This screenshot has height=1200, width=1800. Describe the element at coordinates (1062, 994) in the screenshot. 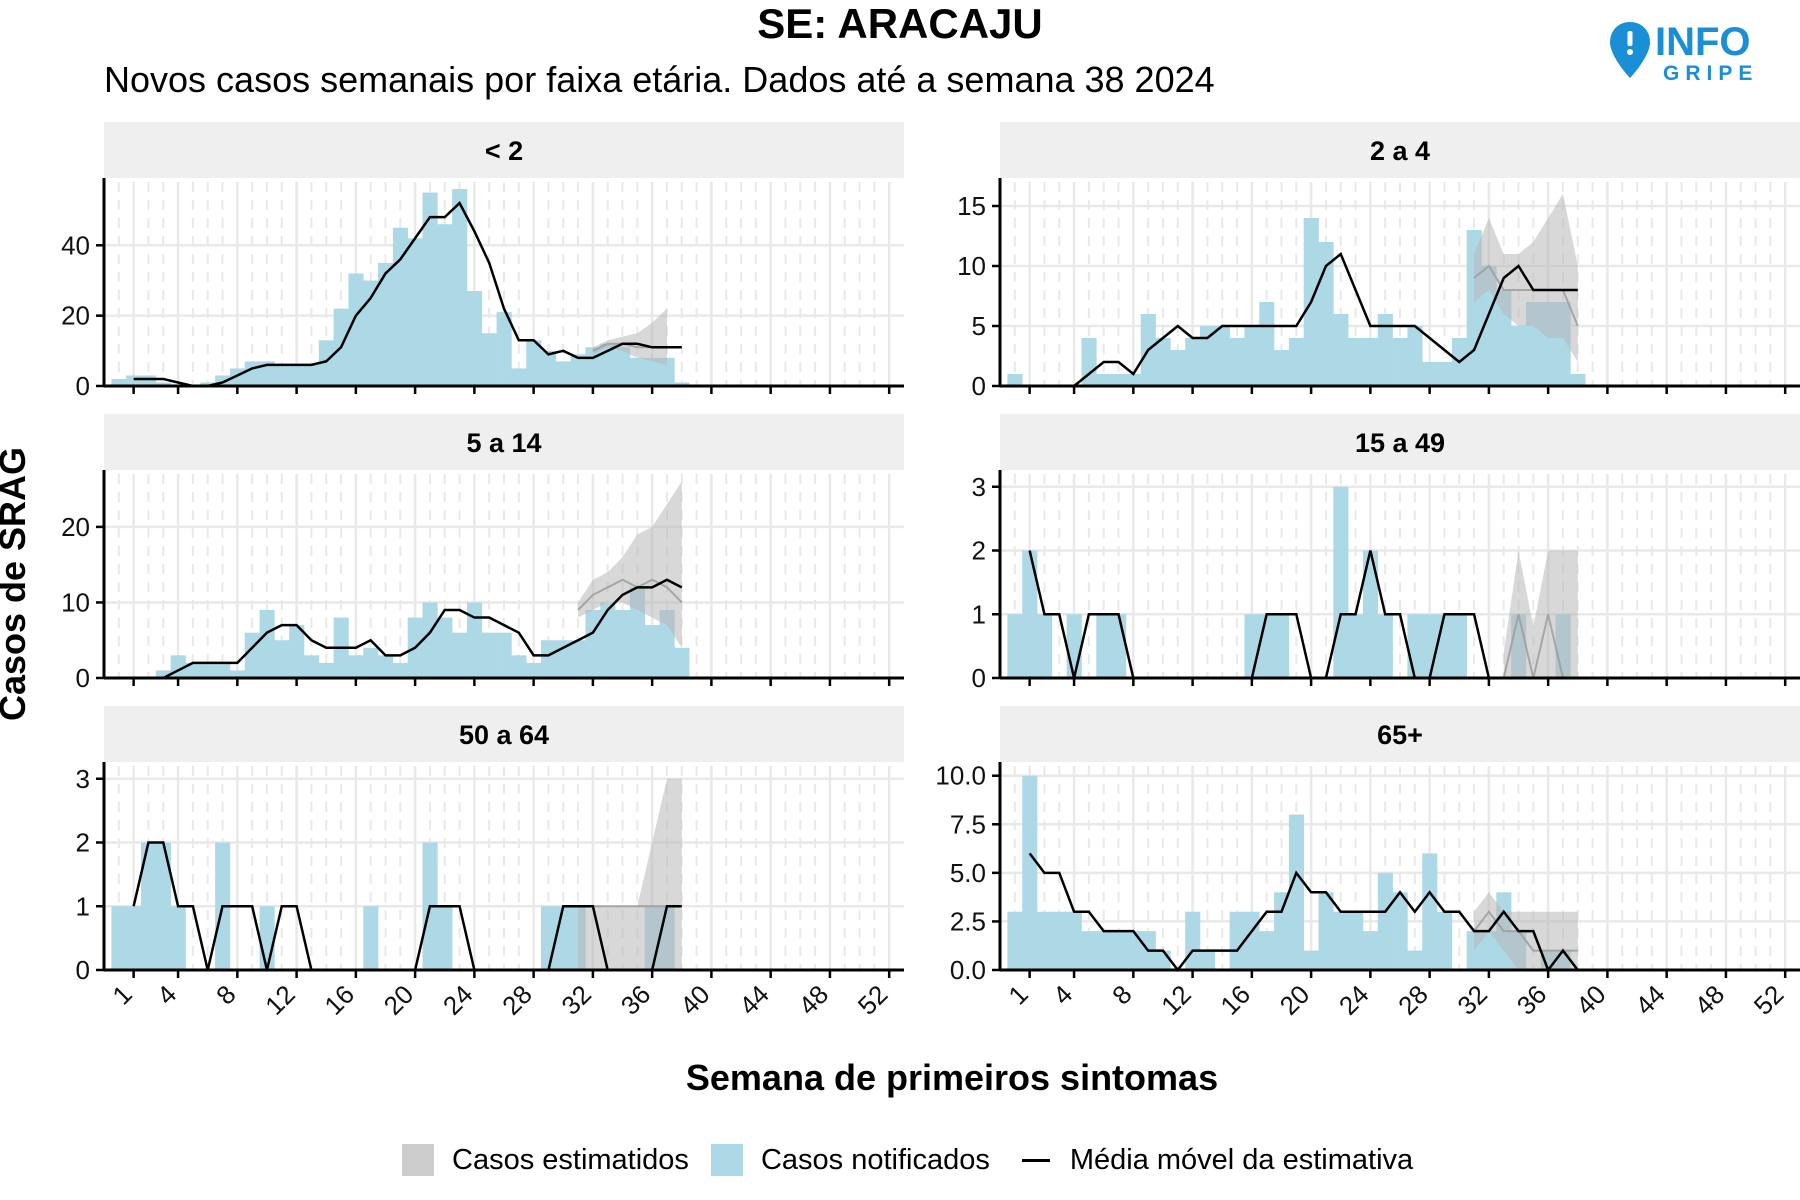

I see `x-tick-label: 4` at that location.